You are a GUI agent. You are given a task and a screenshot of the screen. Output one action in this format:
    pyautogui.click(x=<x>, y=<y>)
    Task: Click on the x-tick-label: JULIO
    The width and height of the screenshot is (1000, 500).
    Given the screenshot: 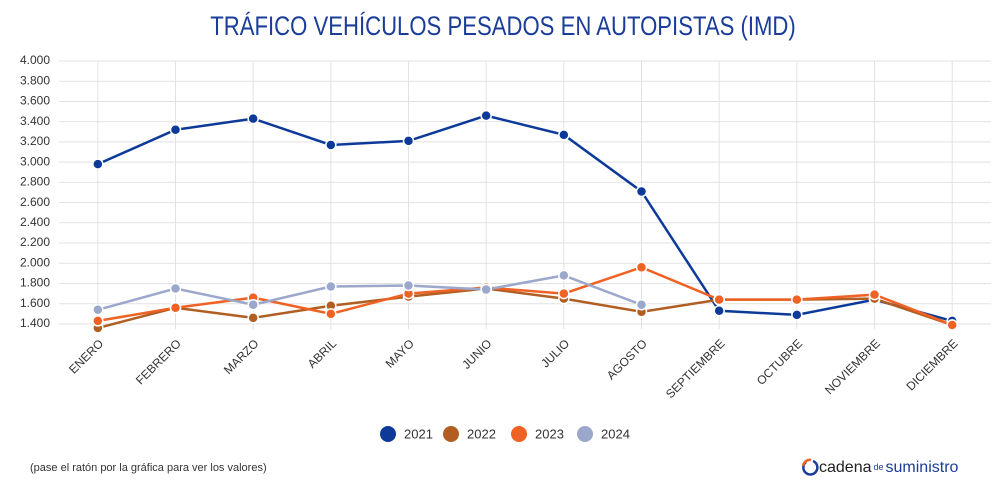 What is the action you would take?
    pyautogui.click(x=555, y=353)
    